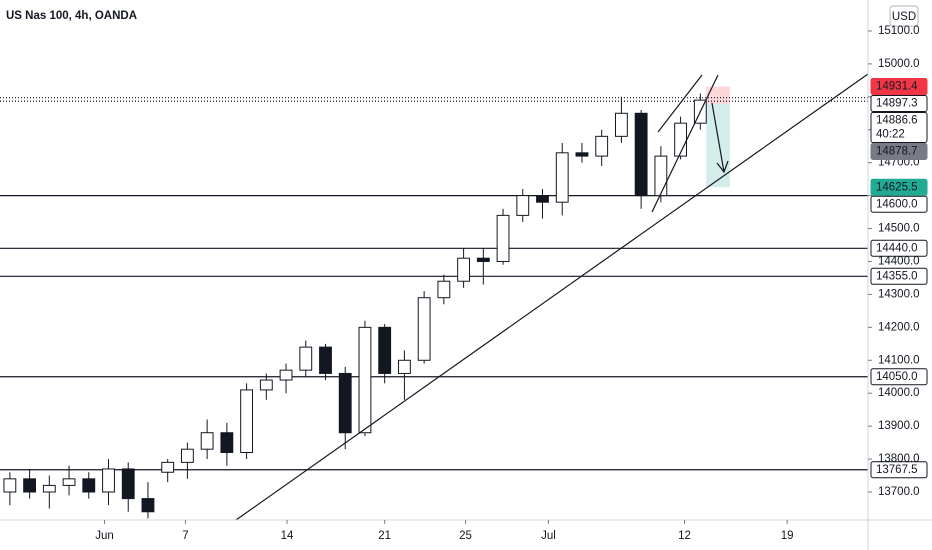 The height and width of the screenshot is (550, 932). I want to click on x-tick-label: 21, so click(384, 536).